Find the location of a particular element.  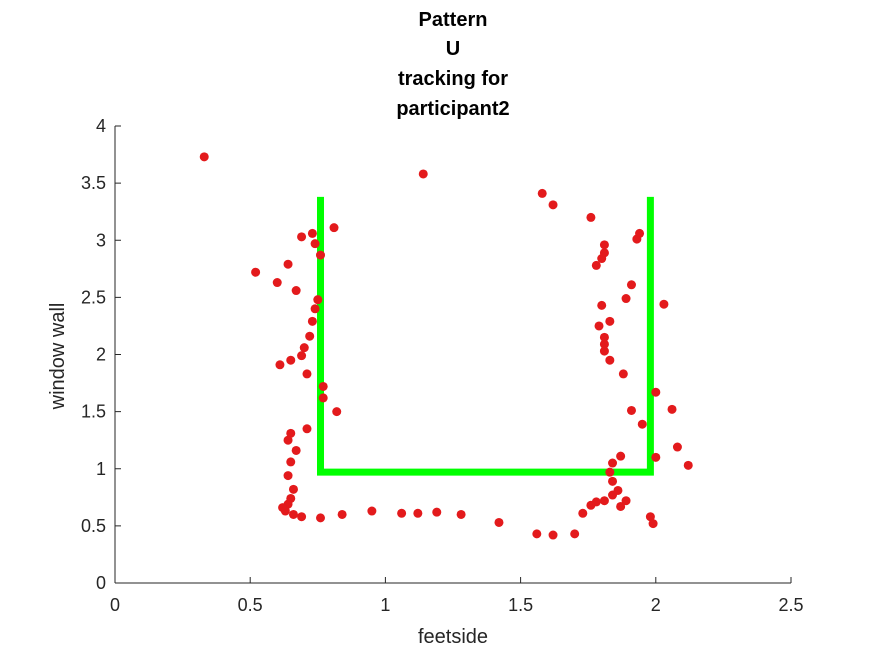

x-tick-label: 0.5 is located at coordinates (250, 605).